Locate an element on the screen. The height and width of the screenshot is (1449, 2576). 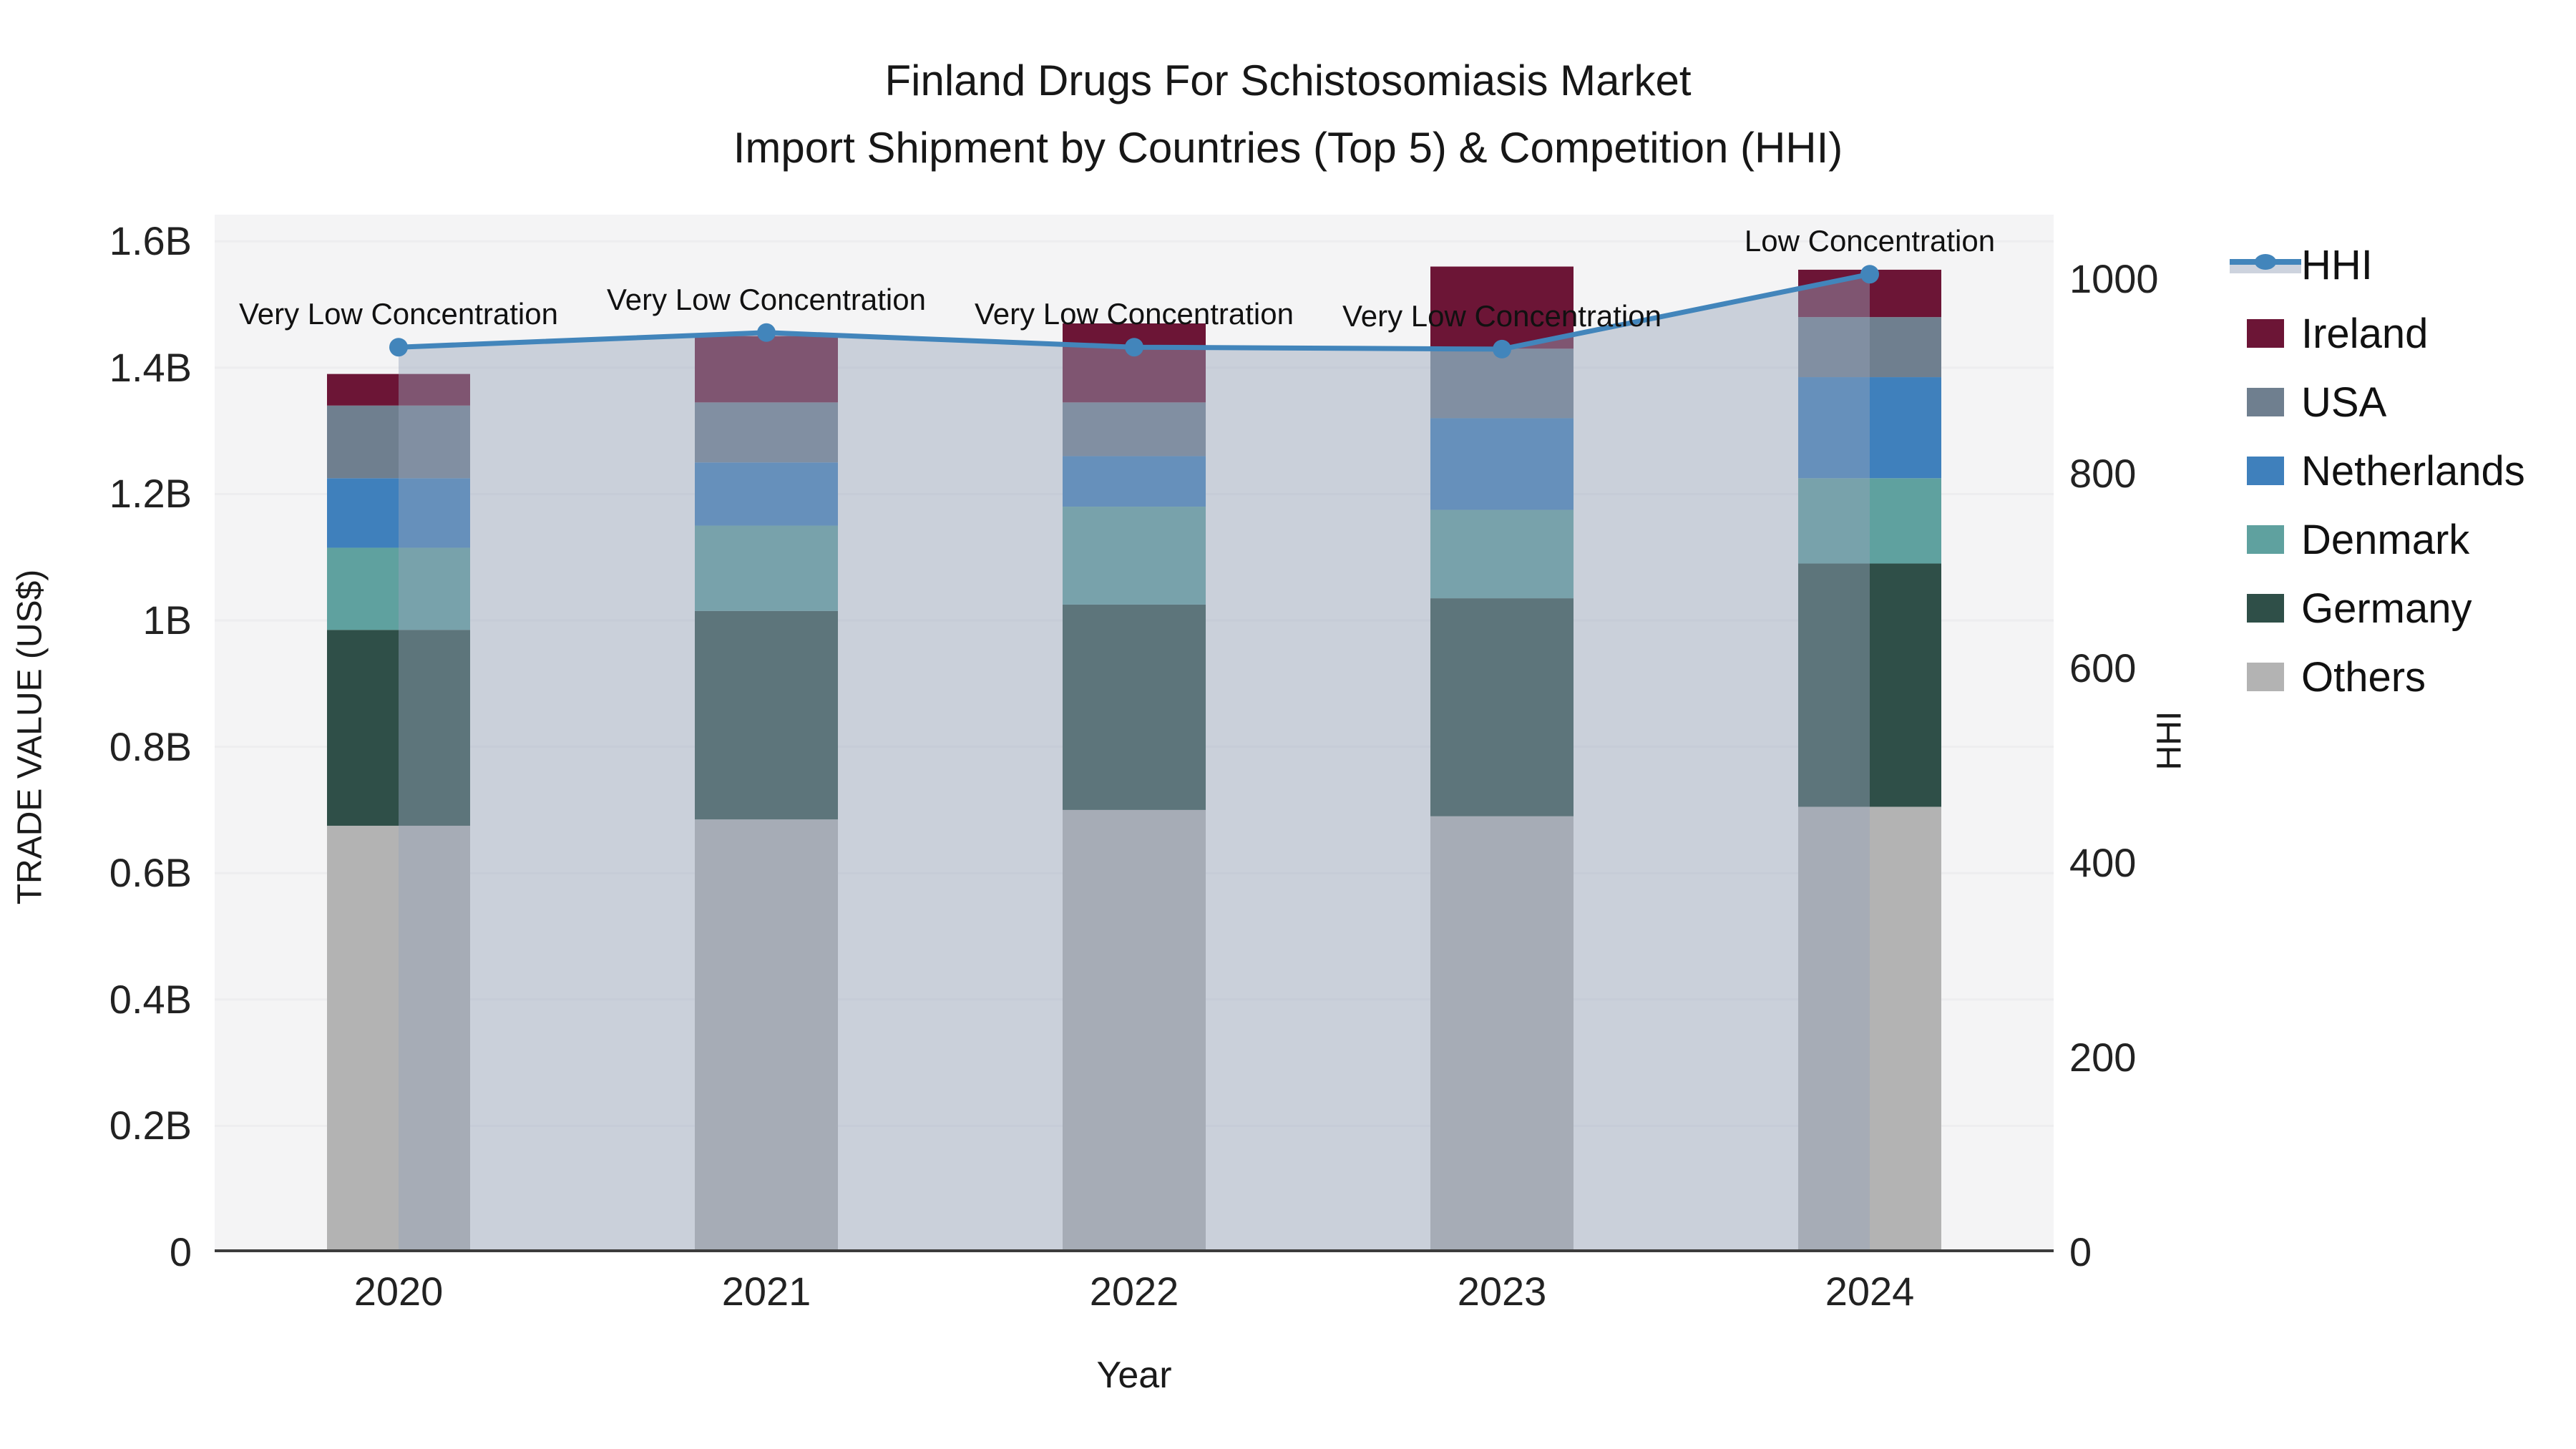
legend-item-germany: Germany is located at coordinates (2377, 608).